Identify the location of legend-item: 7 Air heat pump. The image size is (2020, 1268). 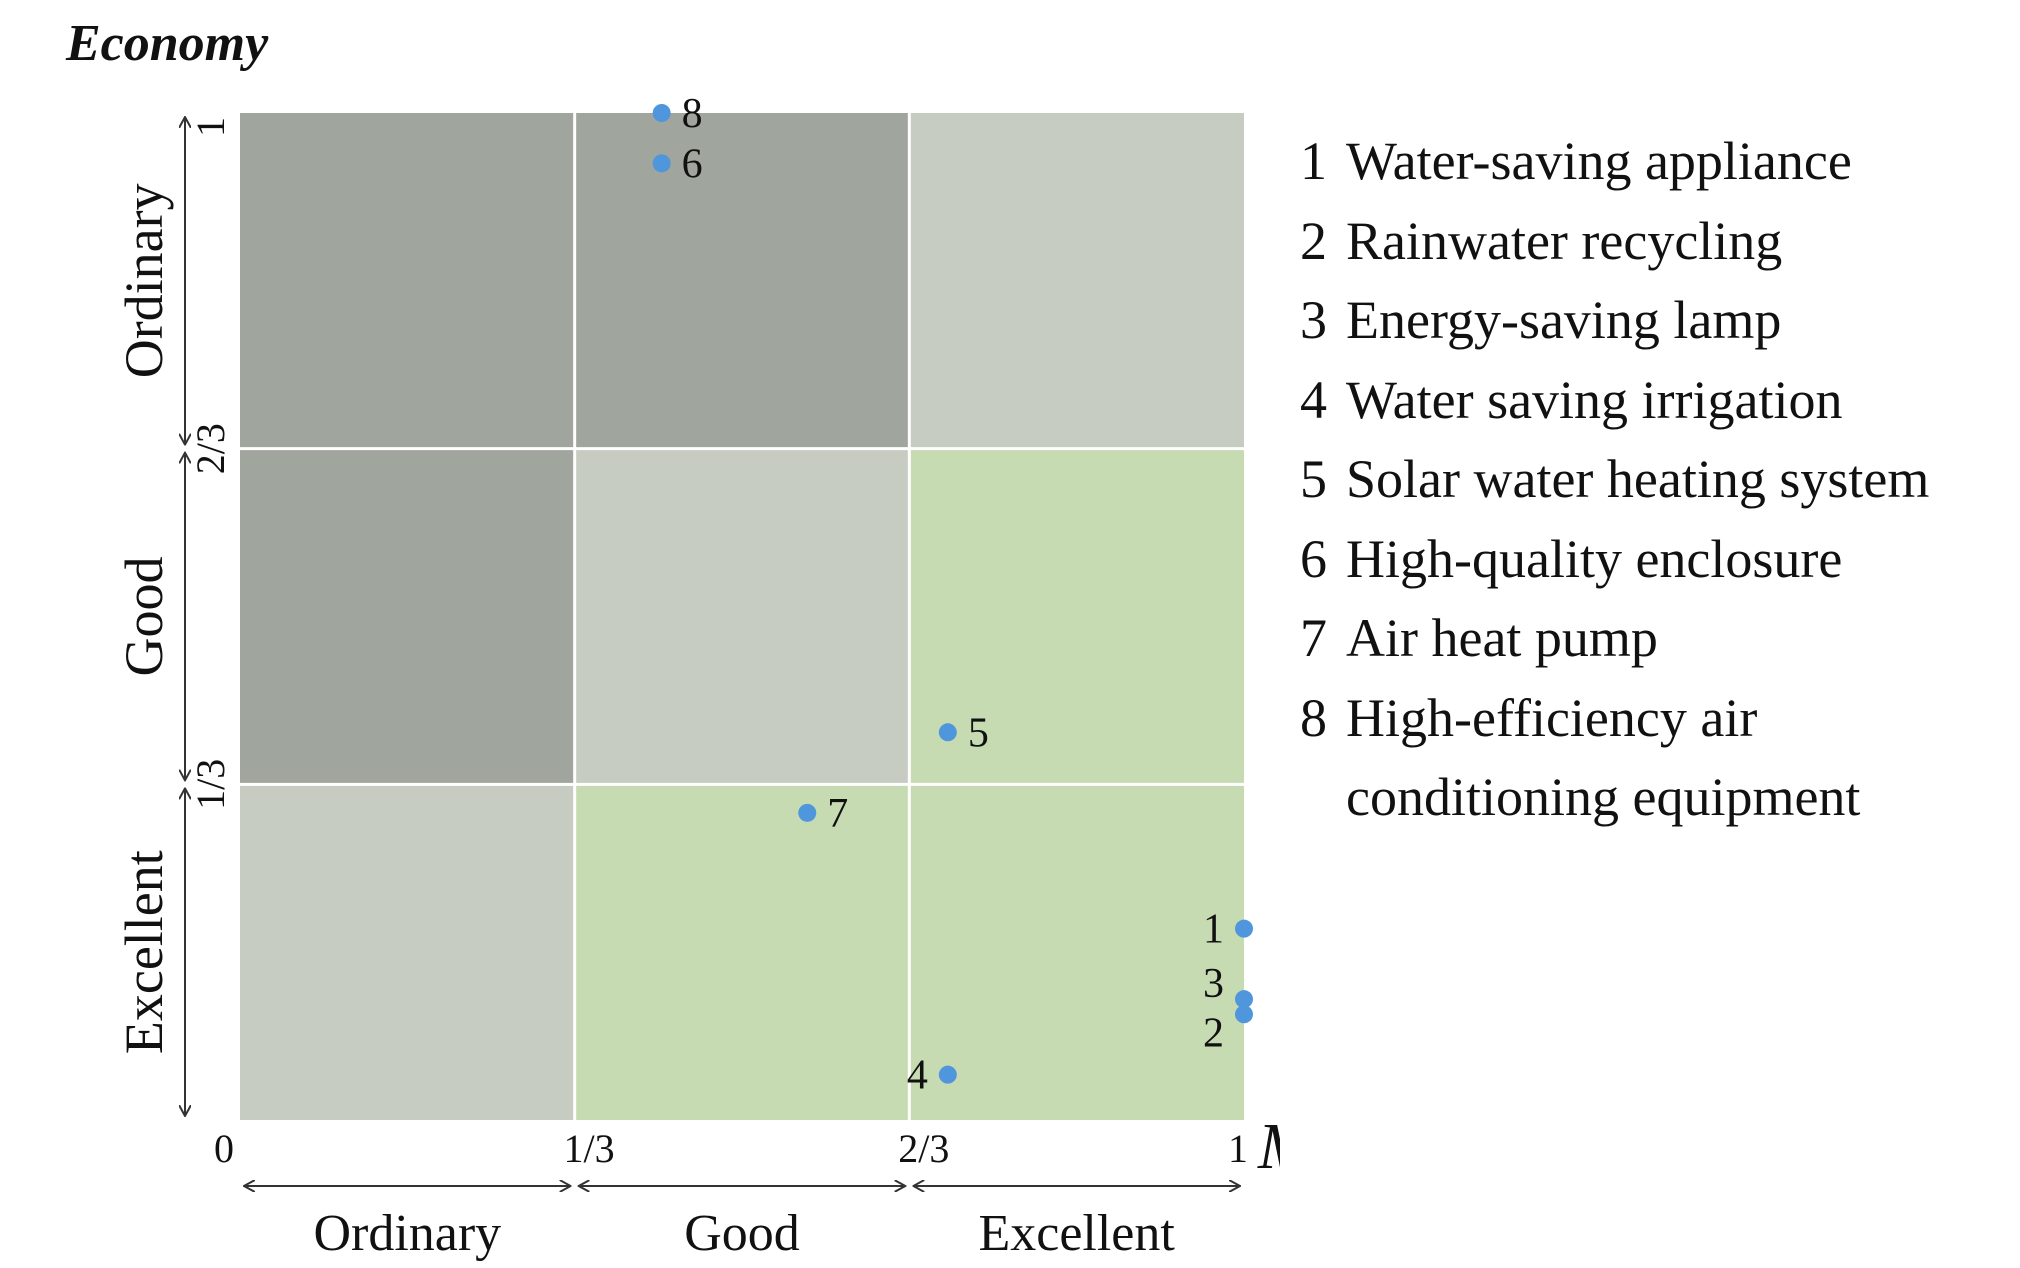
(1650, 639).